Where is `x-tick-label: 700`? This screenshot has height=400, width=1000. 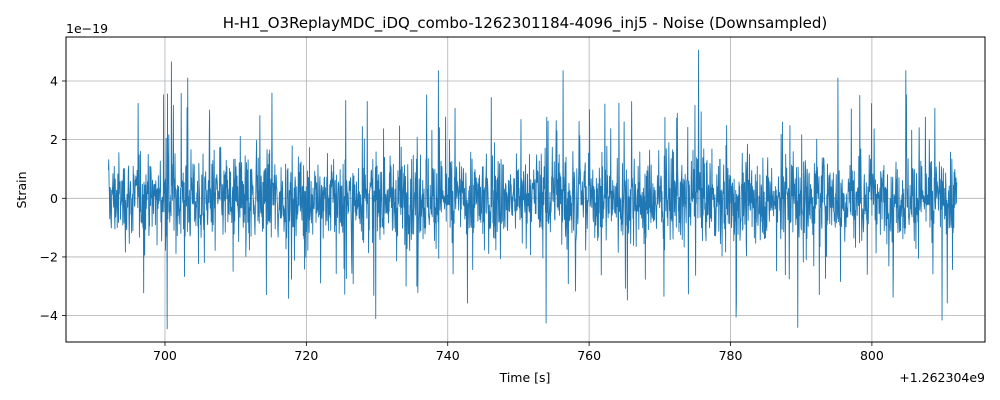
x-tick-label: 700 is located at coordinates (165, 355).